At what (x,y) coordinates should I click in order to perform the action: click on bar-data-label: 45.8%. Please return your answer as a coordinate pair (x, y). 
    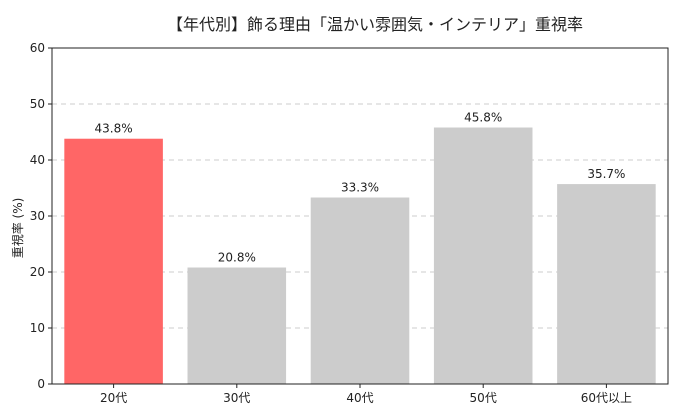
    Looking at the image, I should click on (483, 118).